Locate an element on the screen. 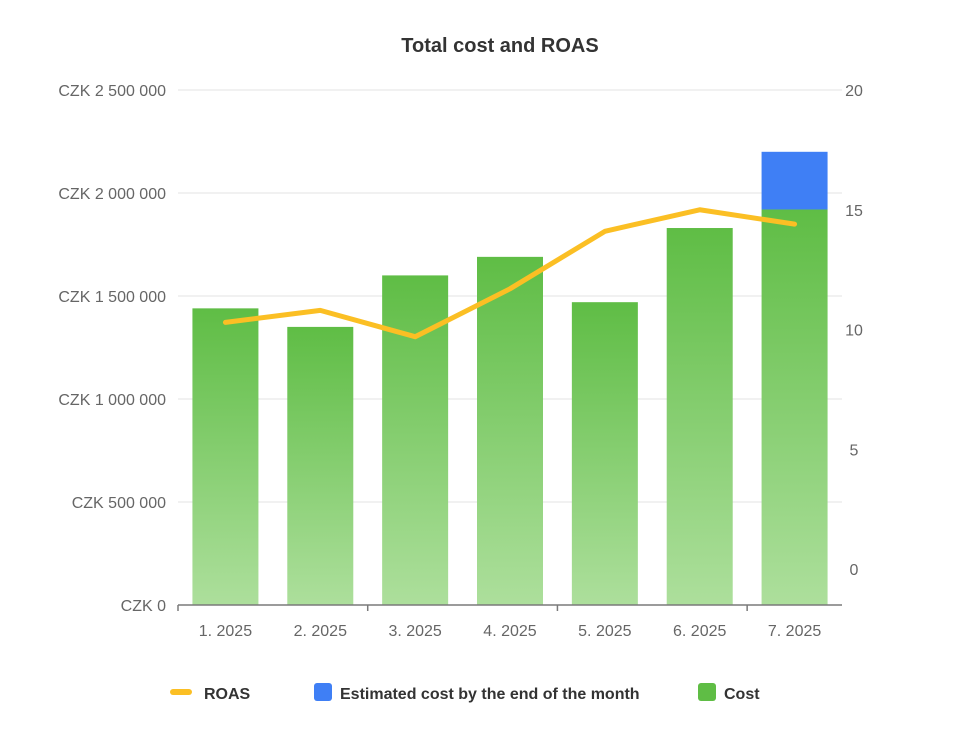 The image size is (960, 738). legend-item-estimated-cost: Estimated cost by the end of the month is located at coordinates (477, 693).